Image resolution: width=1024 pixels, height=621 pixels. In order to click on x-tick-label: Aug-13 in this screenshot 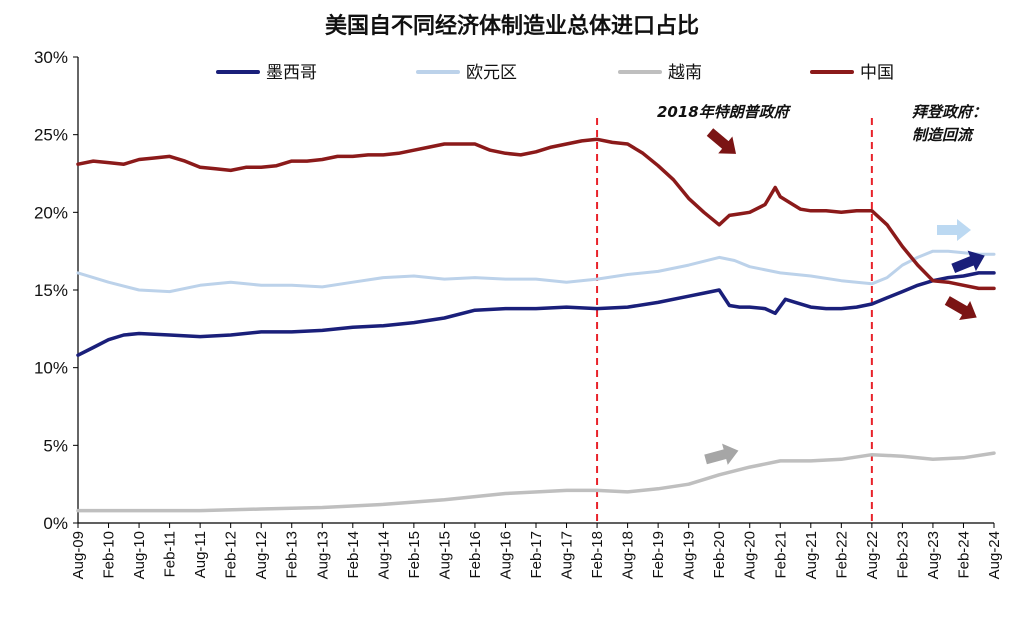, I will do `click(322, 555)`.